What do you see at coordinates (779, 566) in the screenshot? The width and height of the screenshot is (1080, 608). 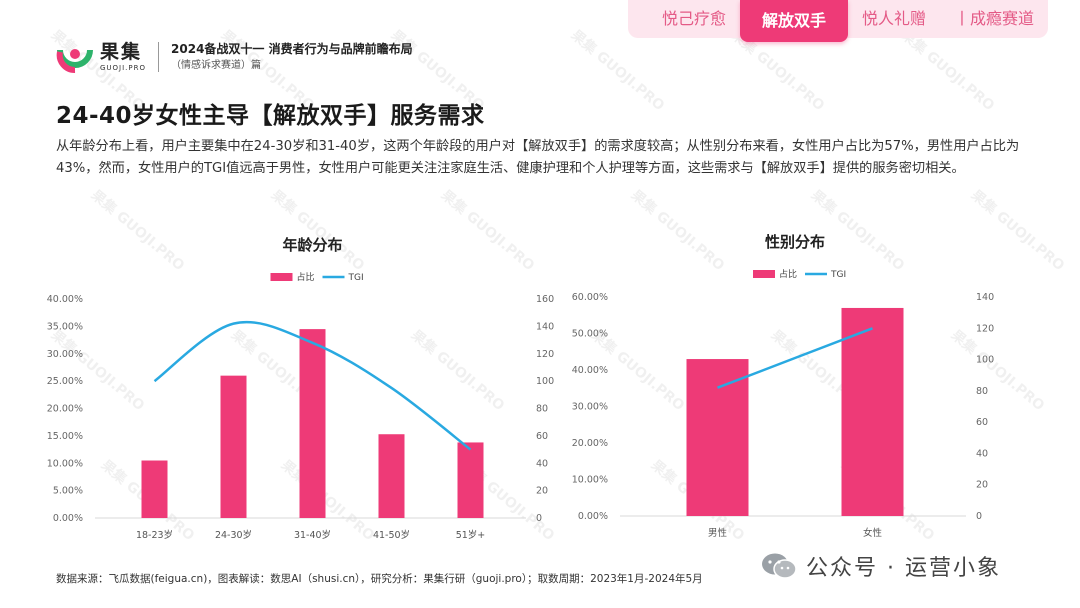 I see `wechat-icon` at bounding box center [779, 566].